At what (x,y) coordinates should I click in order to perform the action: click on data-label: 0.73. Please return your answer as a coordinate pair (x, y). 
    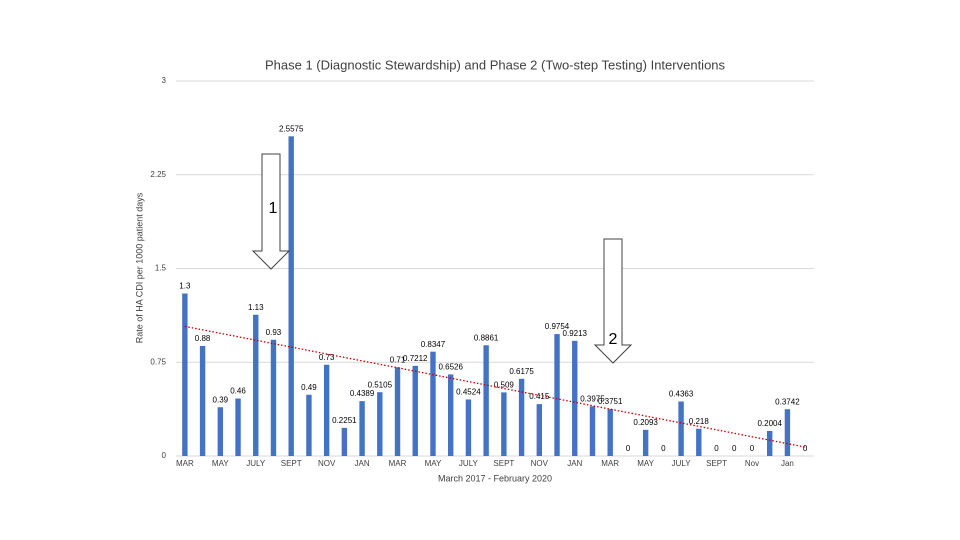
    Looking at the image, I should click on (327, 357).